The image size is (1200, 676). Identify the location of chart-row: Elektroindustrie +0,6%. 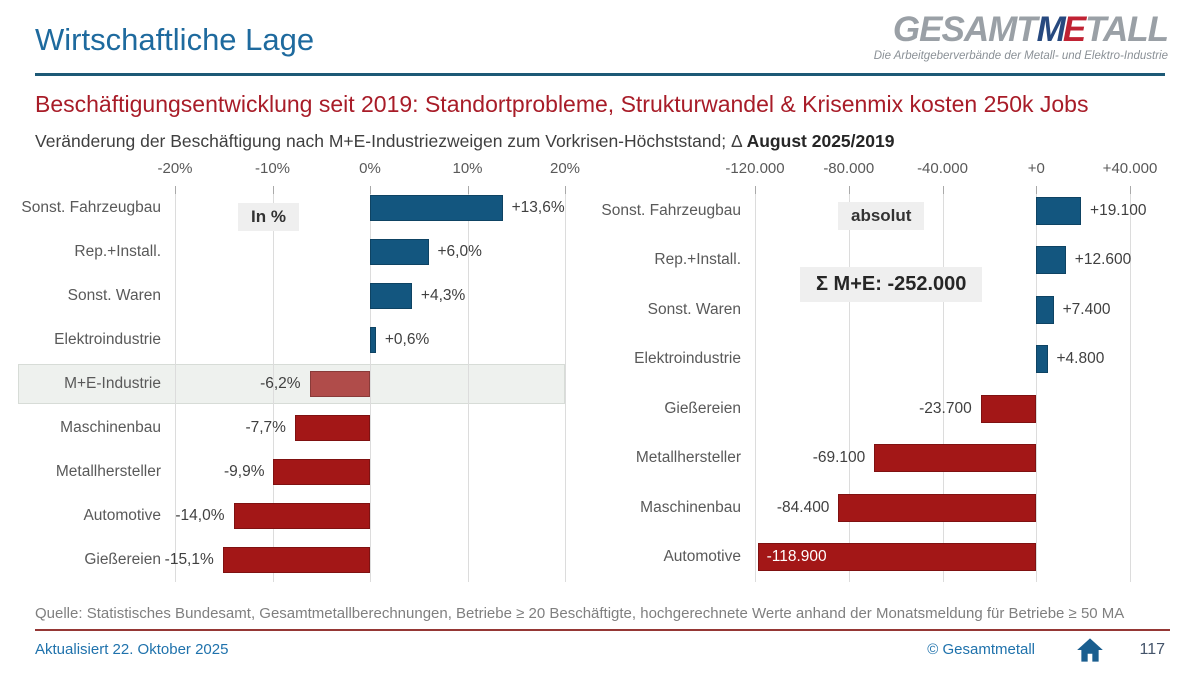
(287, 340).